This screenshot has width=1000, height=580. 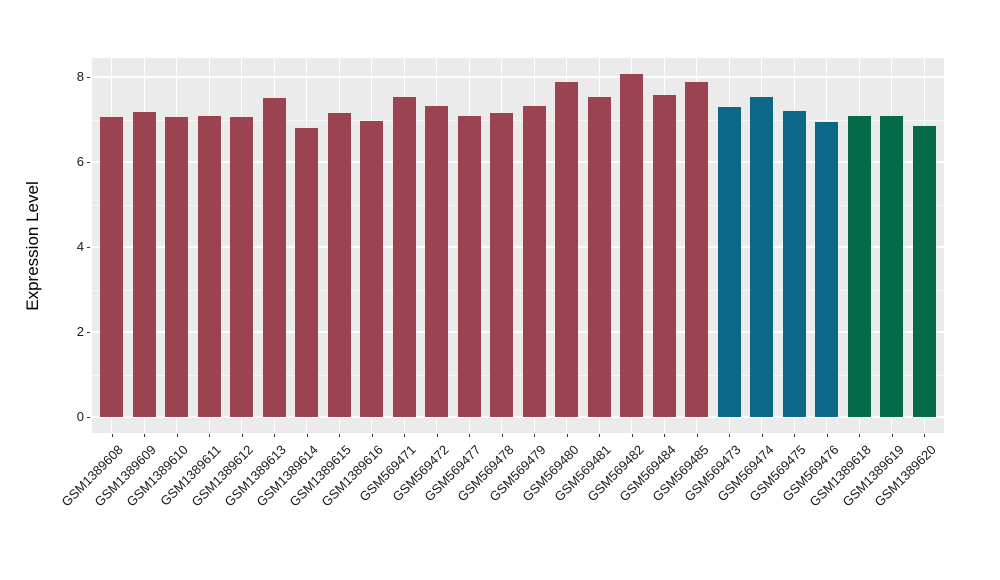 I want to click on y-axis-title: Expression Level, so click(x=32, y=245).